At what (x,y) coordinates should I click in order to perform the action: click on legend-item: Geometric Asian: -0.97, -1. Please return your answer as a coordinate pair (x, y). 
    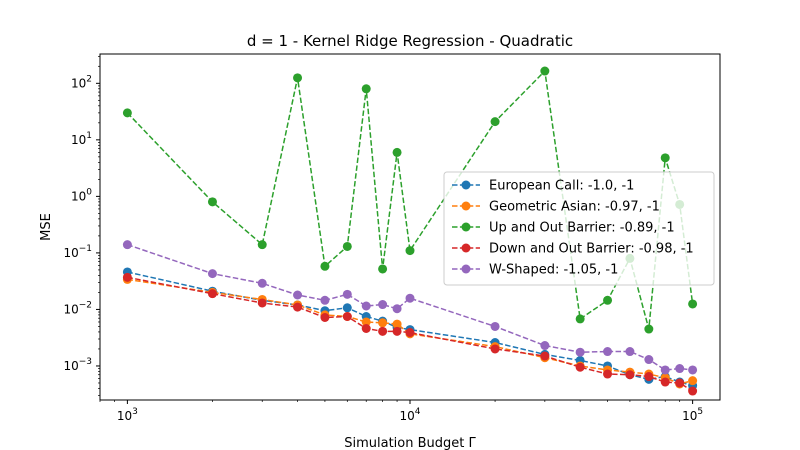
    Looking at the image, I should click on (556, 207).